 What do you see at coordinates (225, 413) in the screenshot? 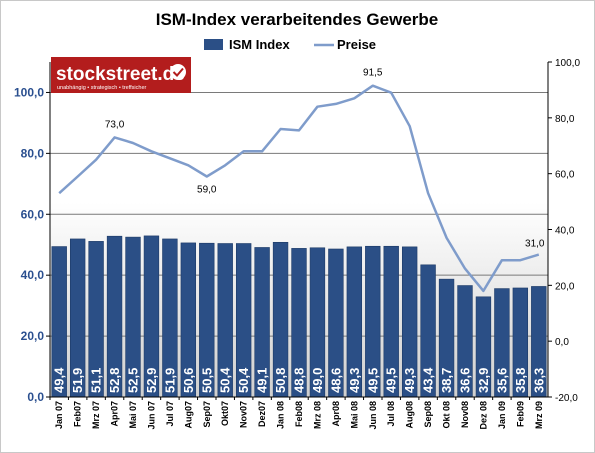
I see `x-tick-label: Okt07` at bounding box center [225, 413].